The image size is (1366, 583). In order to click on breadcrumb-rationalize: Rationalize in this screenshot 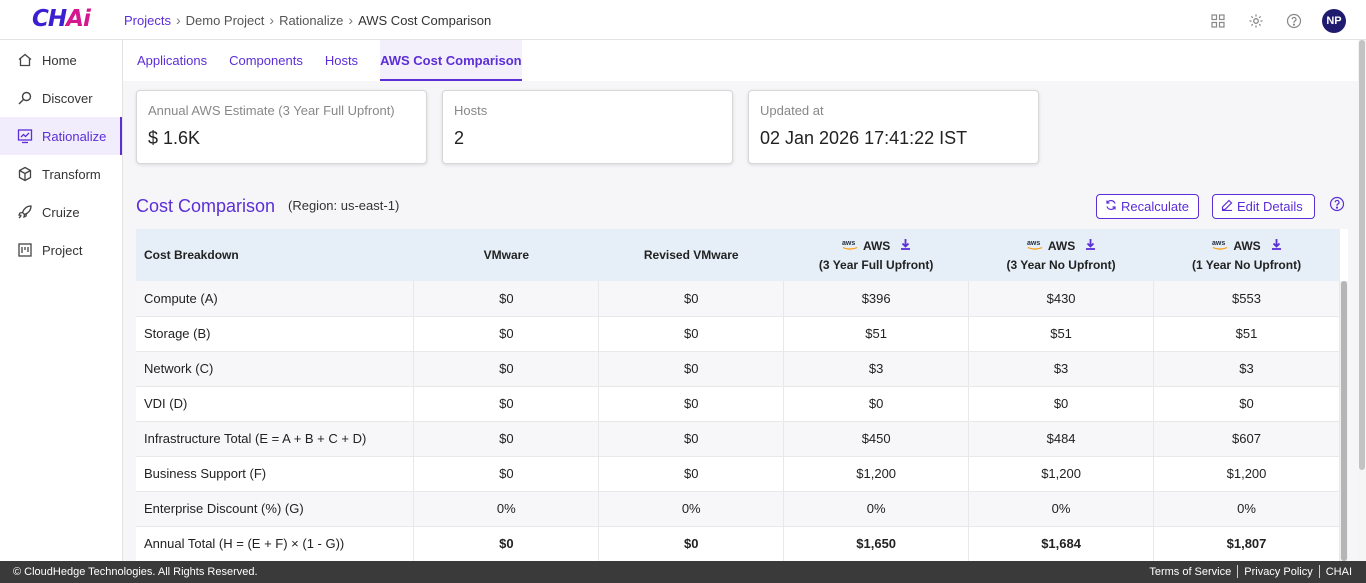, I will do `click(311, 20)`.